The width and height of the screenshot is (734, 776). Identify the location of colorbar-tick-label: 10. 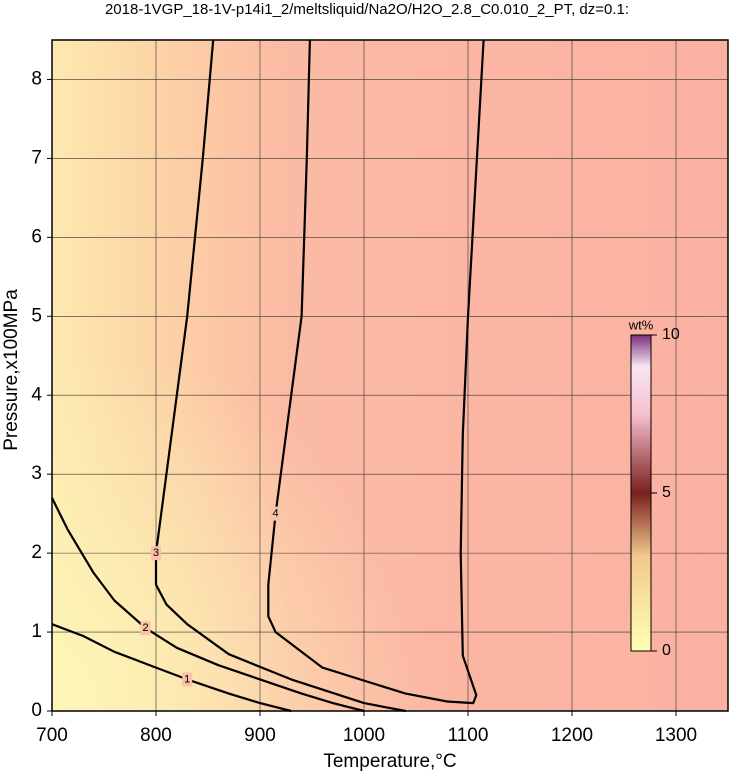
(671, 334).